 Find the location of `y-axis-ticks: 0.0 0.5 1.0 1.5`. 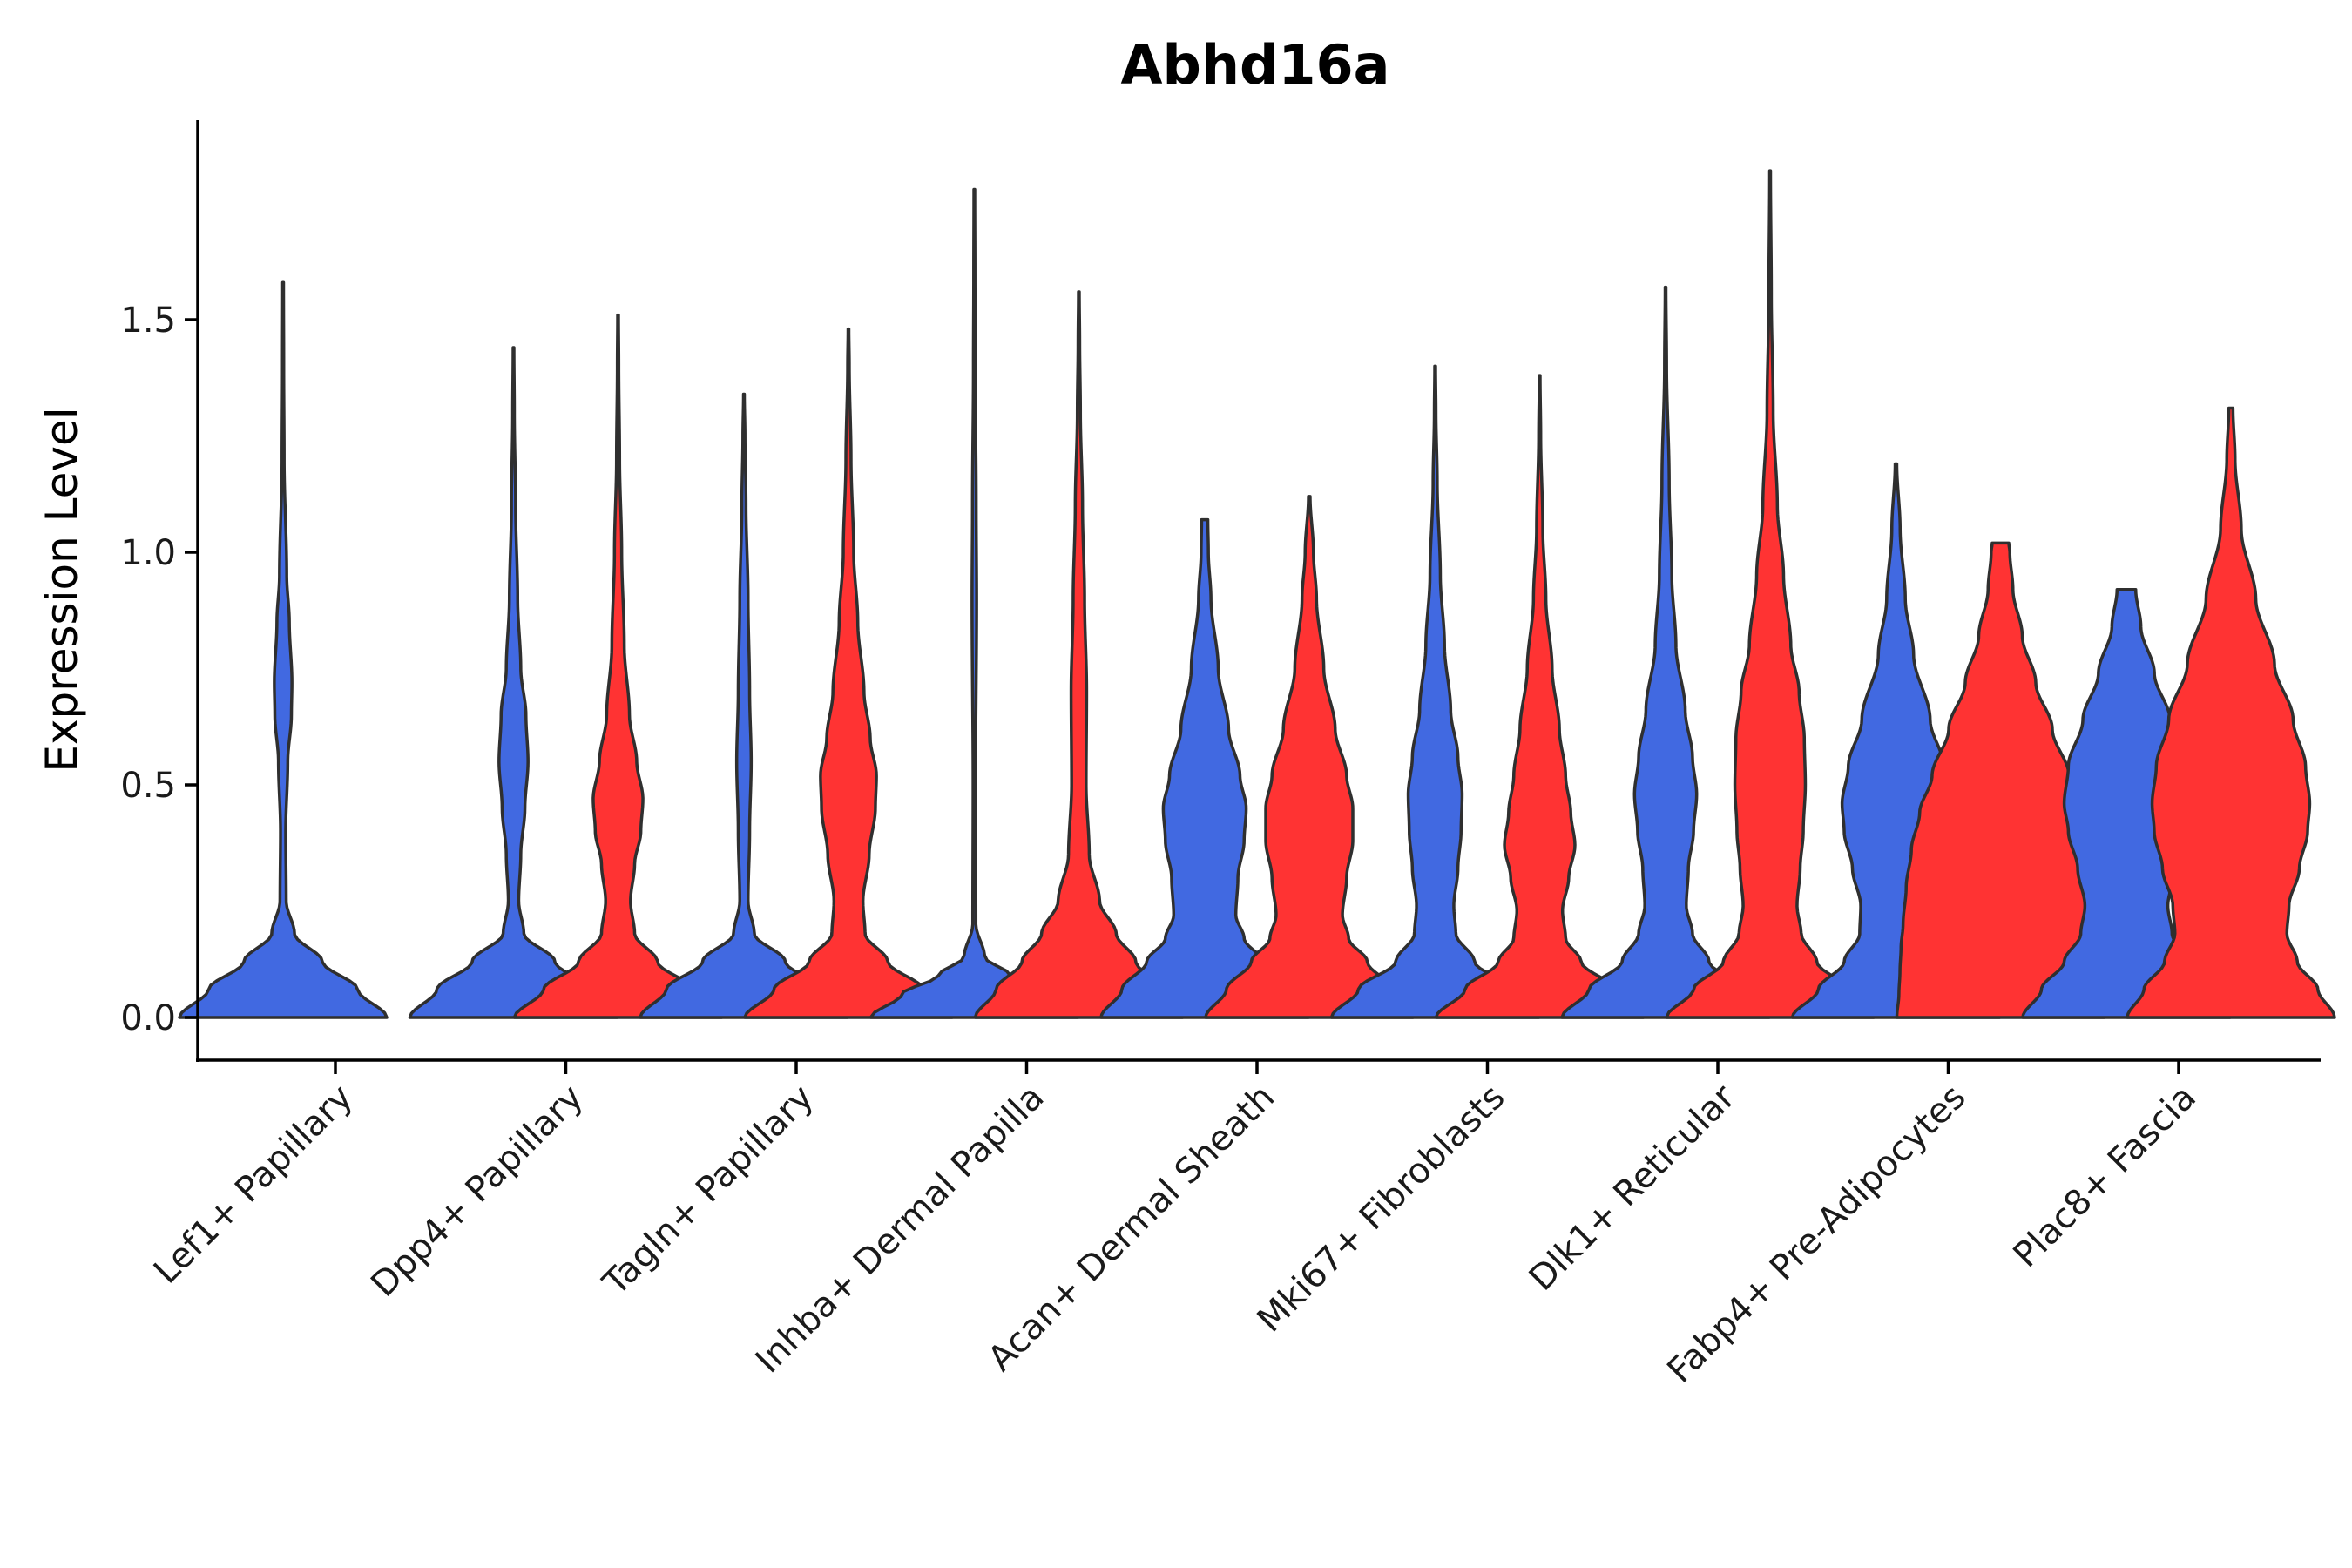

y-axis-ticks: 0.0 0.5 1.0 1.5 is located at coordinates (159, 669).